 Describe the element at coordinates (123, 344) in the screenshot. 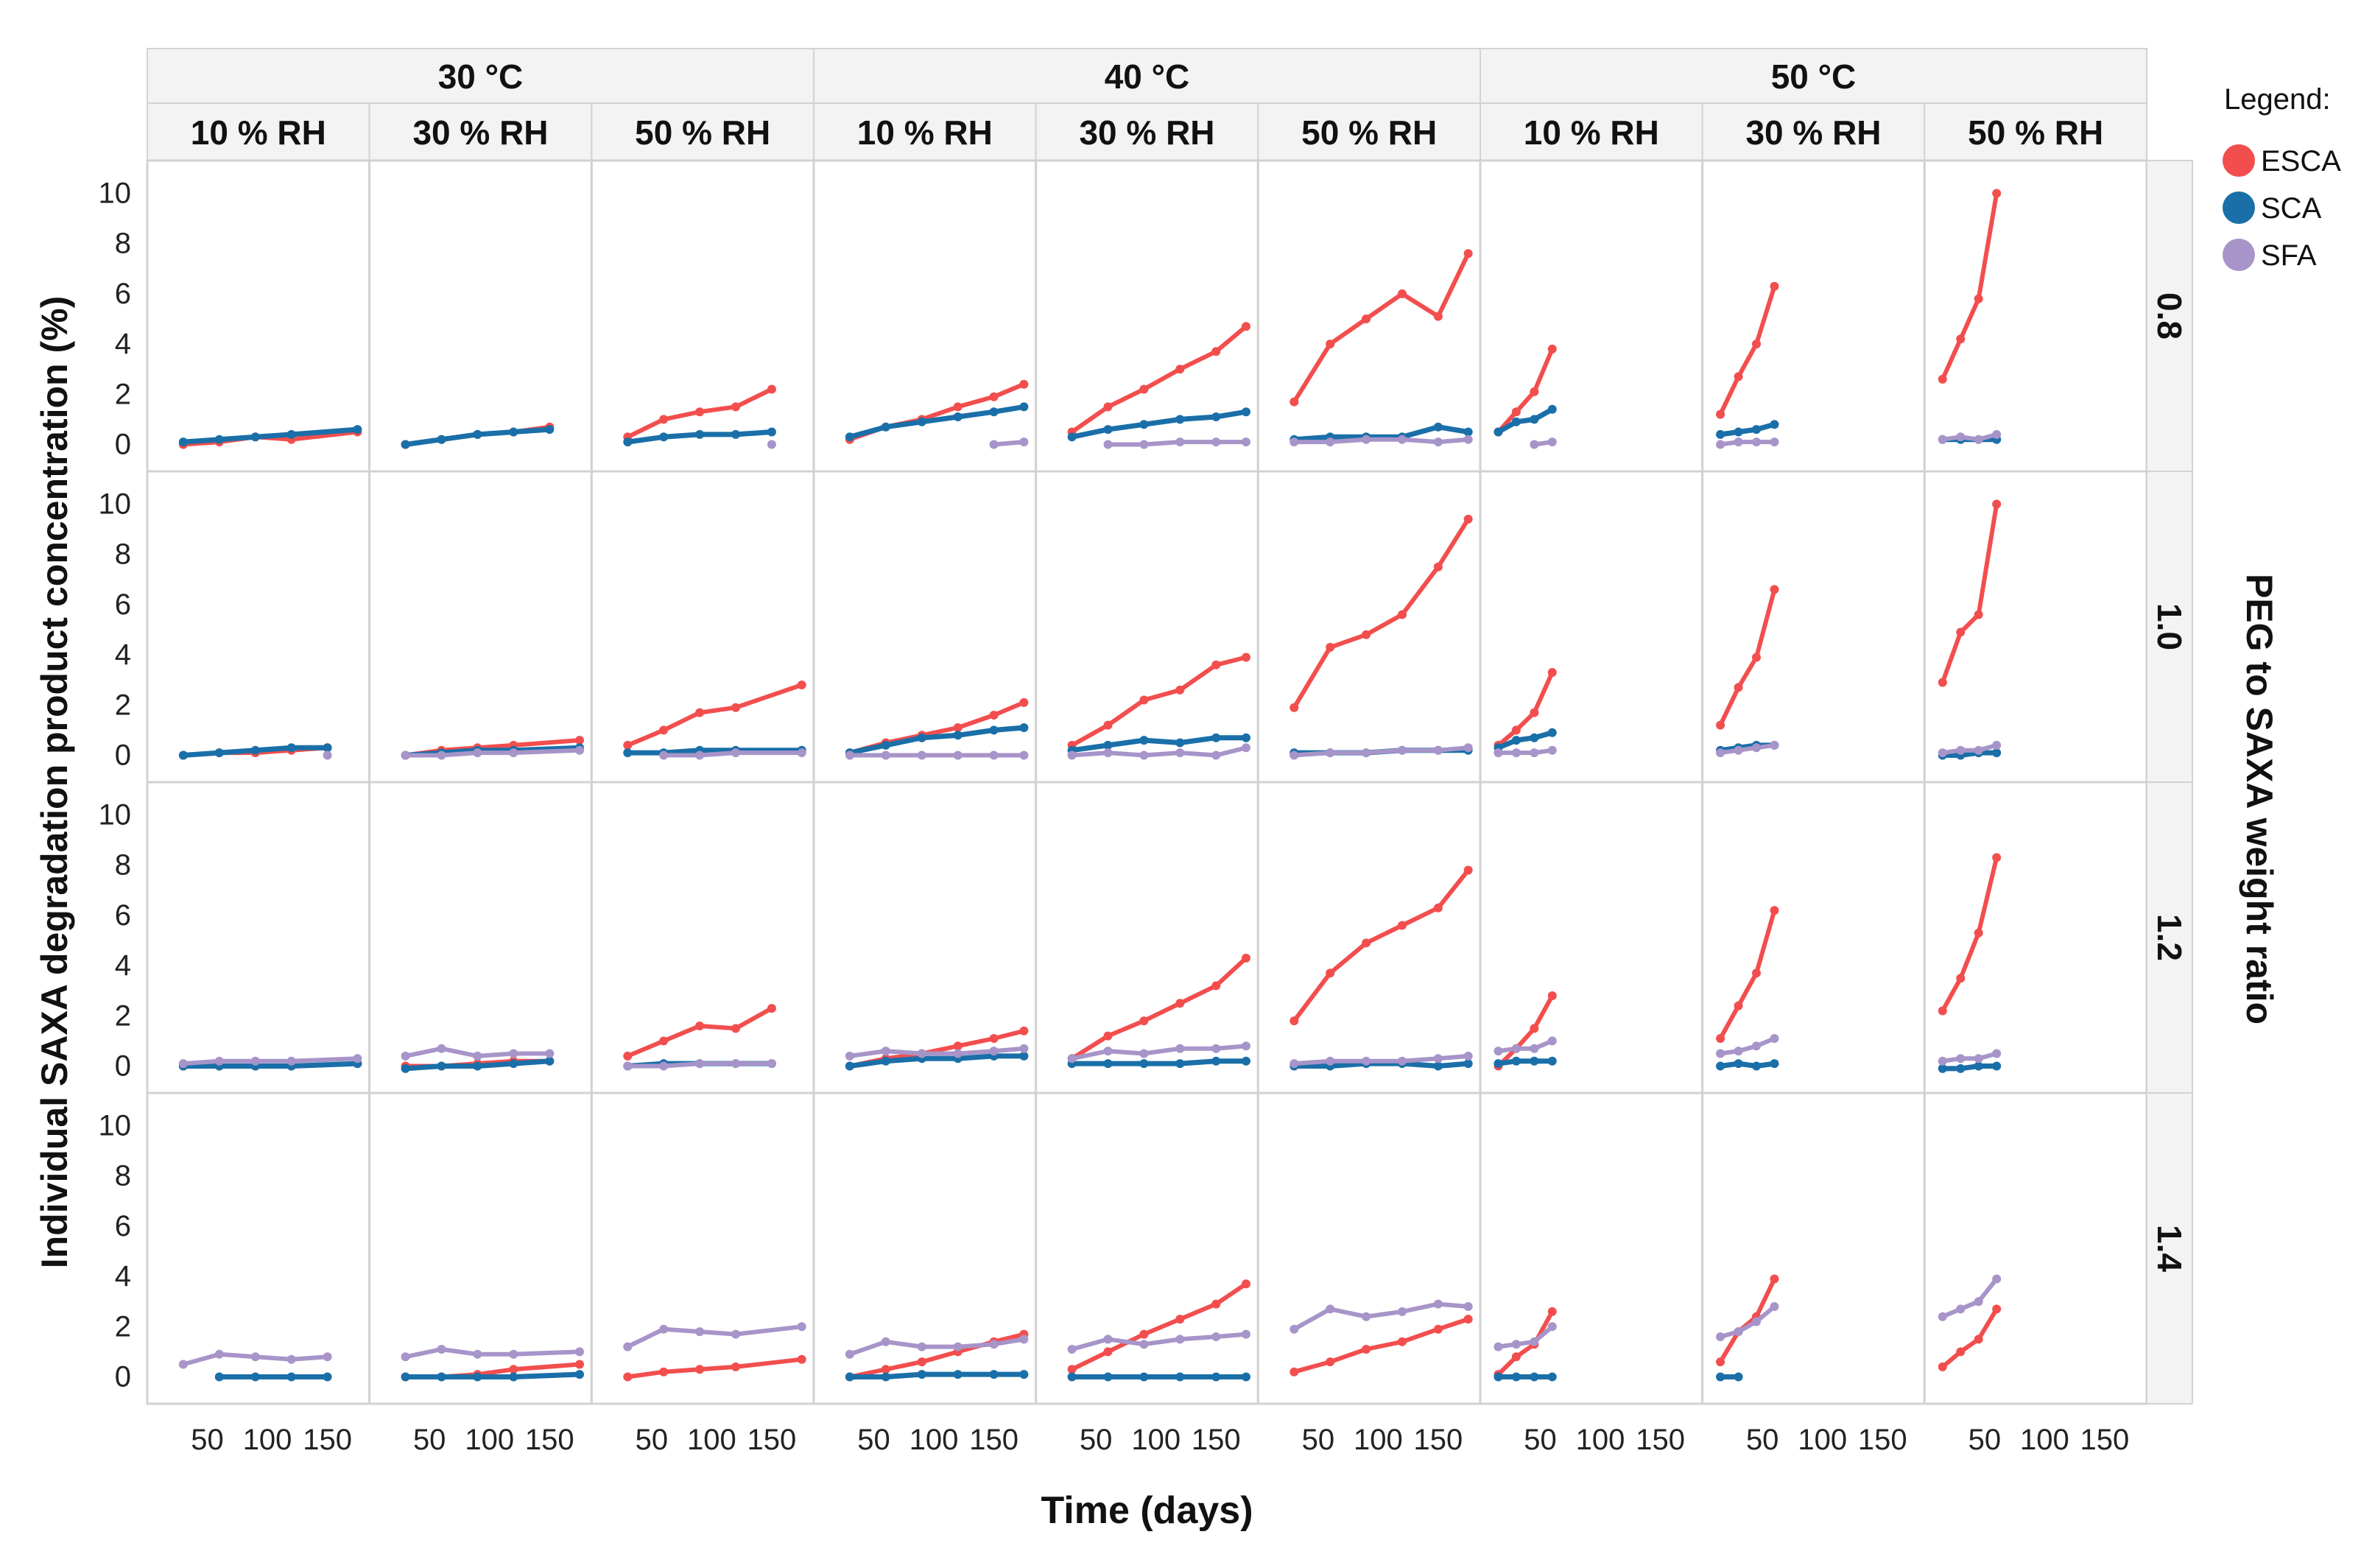

I see `y-tick-label: 4` at that location.